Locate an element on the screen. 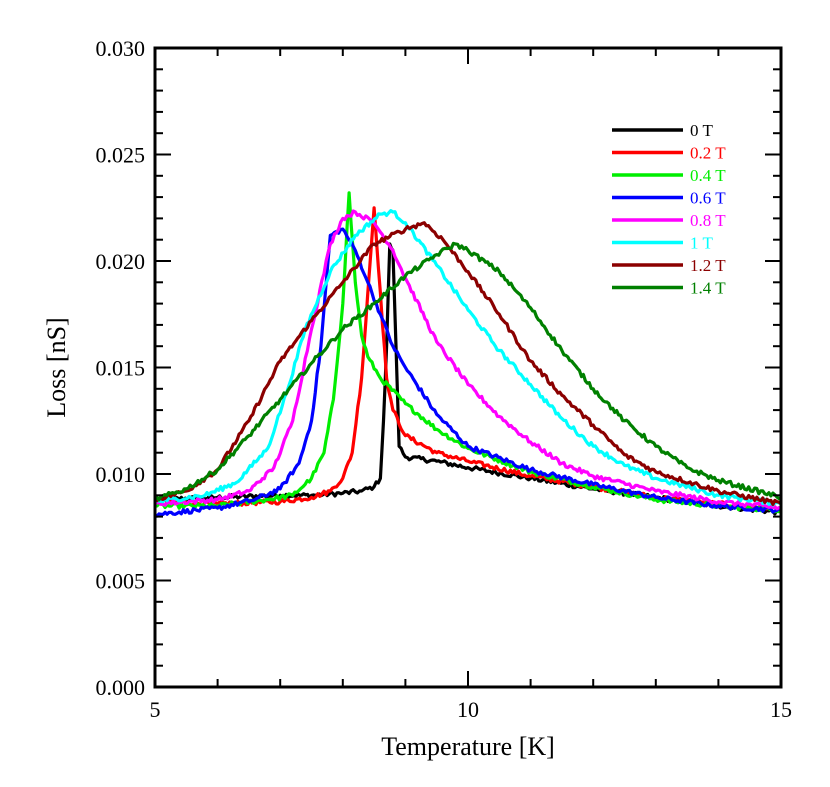 The height and width of the screenshot is (787, 830). x-tick-label: 15 is located at coordinates (781, 709).